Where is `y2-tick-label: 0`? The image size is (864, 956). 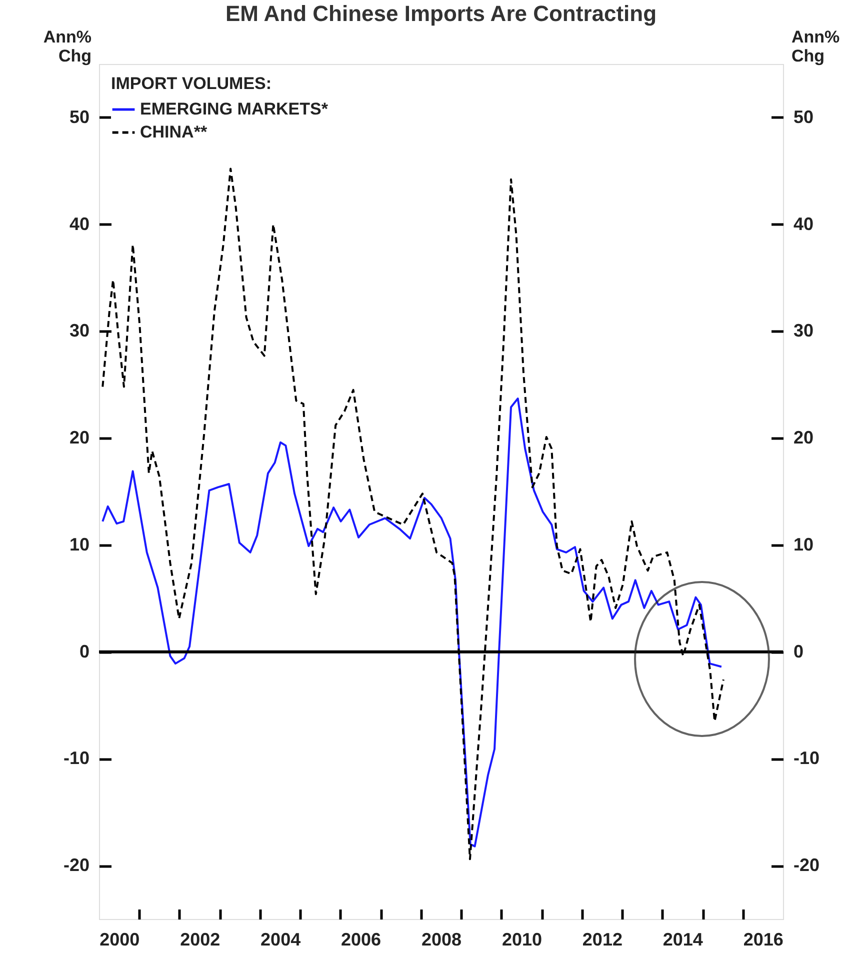 y2-tick-label: 0 is located at coordinates (799, 651).